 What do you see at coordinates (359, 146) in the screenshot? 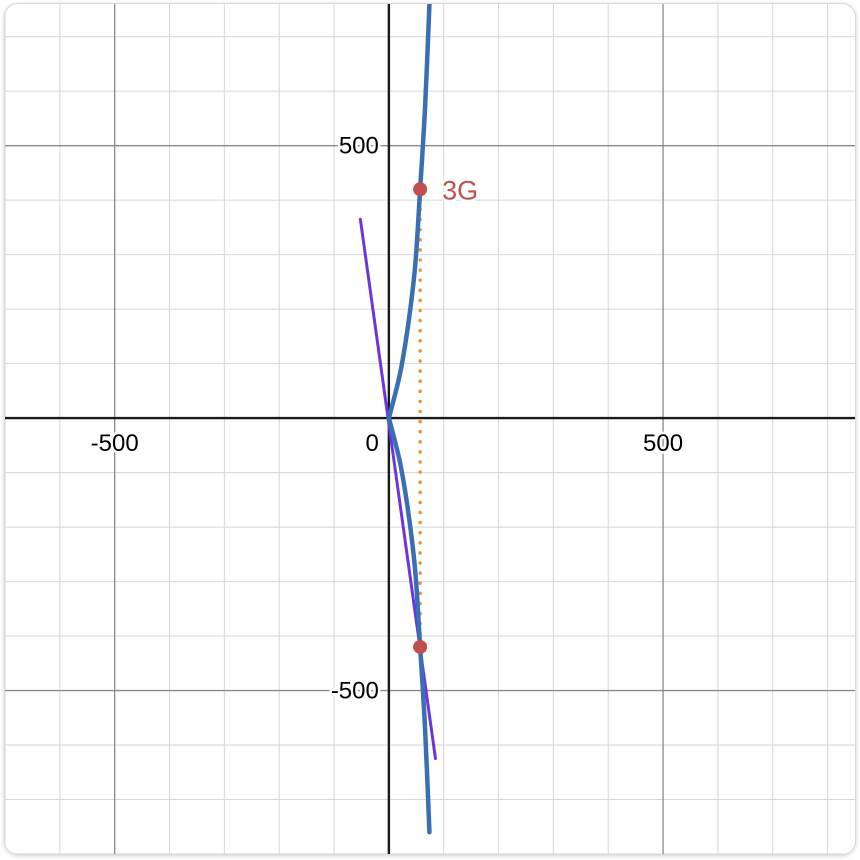
I see `y-tick-label-1: 500` at bounding box center [359, 146].